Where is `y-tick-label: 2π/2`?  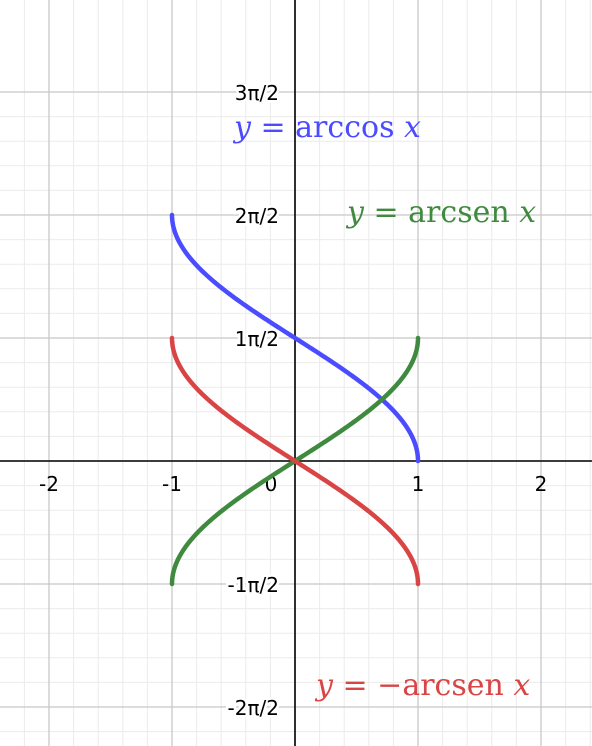
y-tick-label: 2π/2 is located at coordinates (257, 216).